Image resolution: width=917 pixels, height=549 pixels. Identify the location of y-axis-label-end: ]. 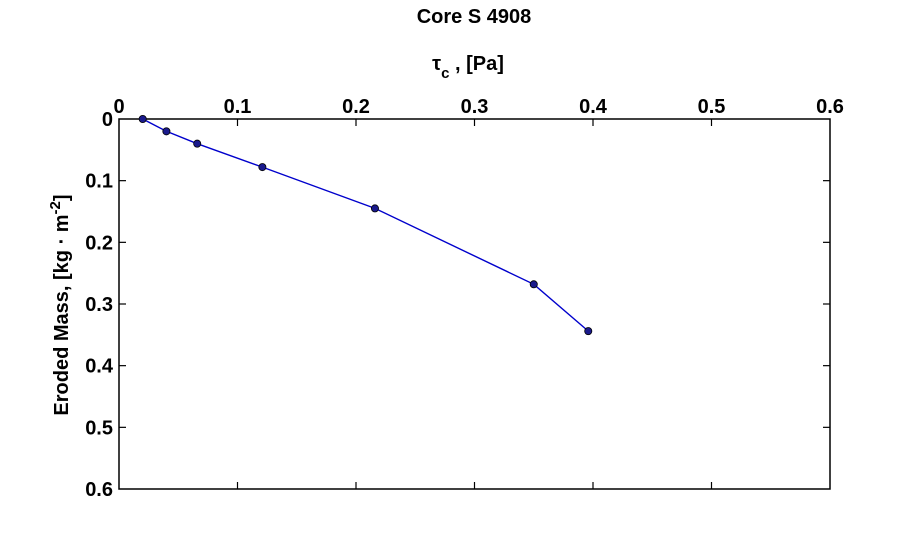
(62, 197).